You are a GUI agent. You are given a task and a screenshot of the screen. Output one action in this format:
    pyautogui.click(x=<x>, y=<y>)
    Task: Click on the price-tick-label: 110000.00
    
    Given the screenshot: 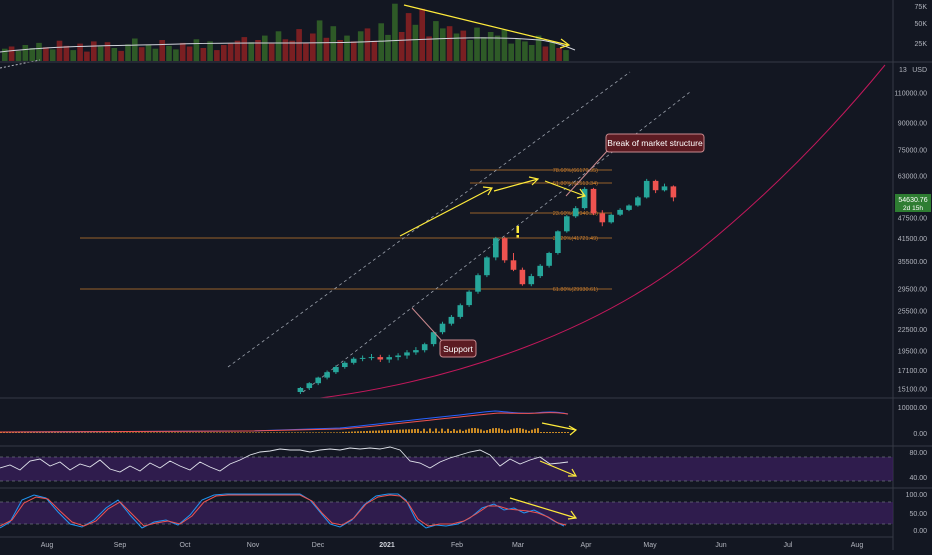 What is the action you would take?
    pyautogui.click(x=910, y=94)
    